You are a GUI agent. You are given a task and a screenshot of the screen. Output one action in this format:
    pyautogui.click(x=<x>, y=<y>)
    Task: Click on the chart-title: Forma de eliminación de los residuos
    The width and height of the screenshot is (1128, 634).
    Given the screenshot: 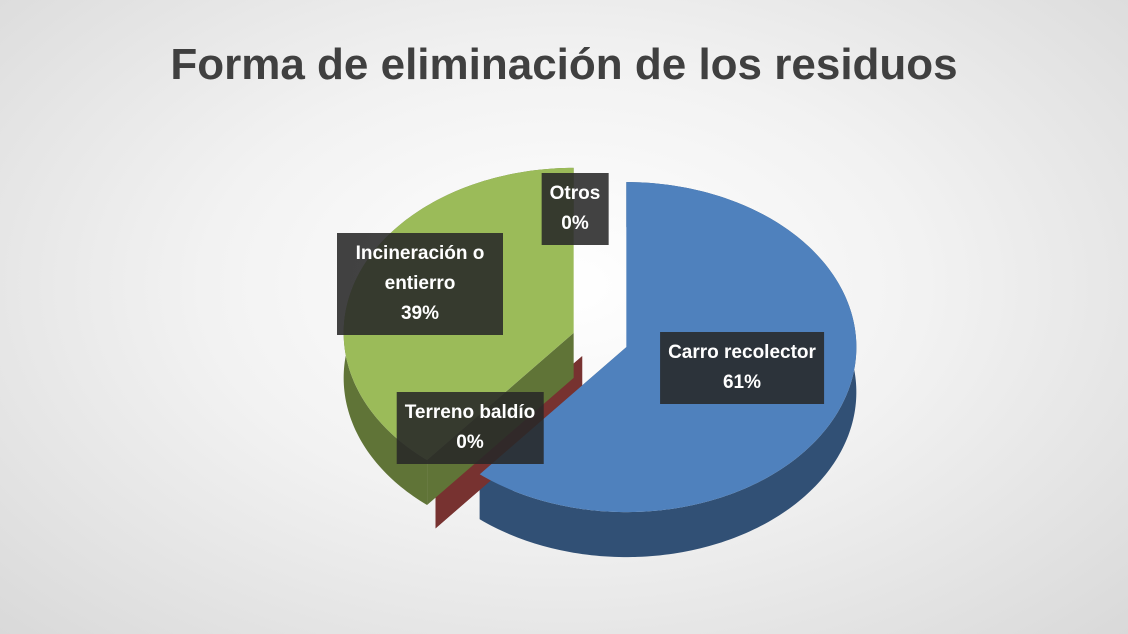 What is the action you would take?
    pyautogui.click(x=564, y=64)
    